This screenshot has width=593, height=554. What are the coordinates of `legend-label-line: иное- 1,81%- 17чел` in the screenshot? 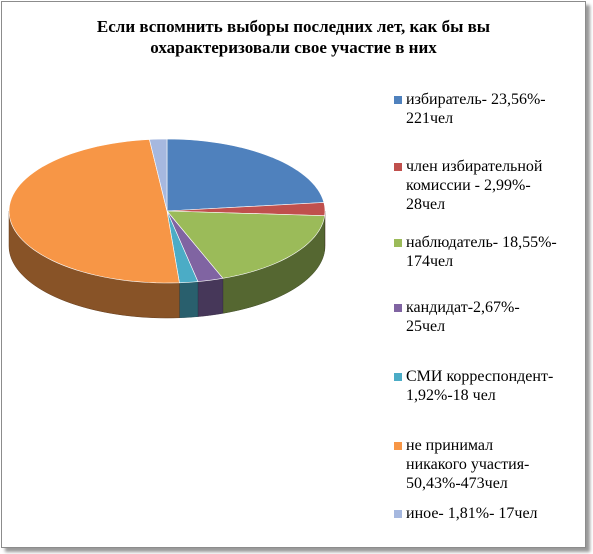 It's located at (472, 513).